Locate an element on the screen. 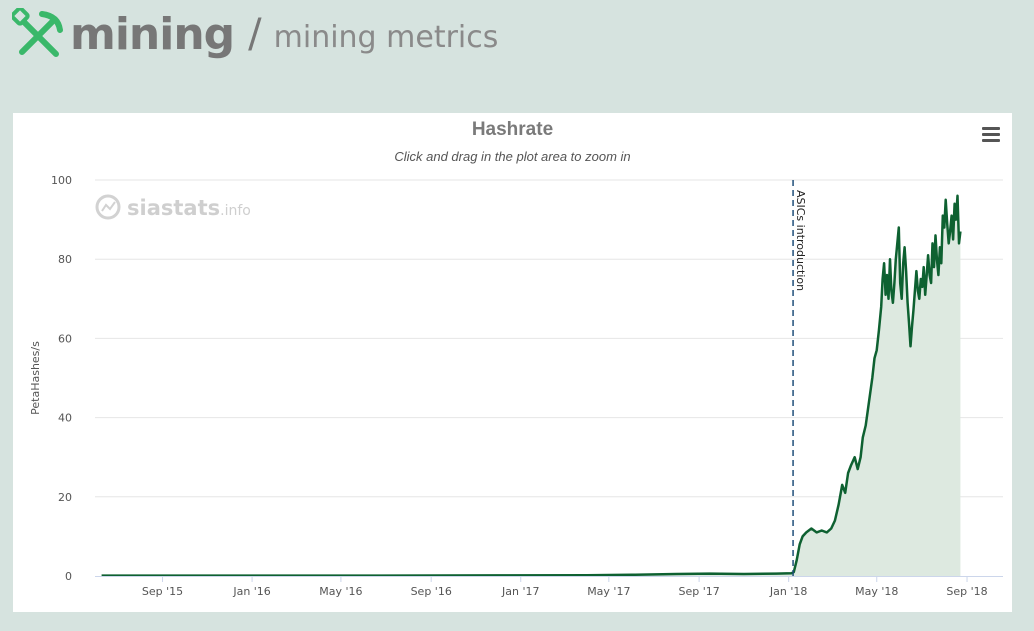 The height and width of the screenshot is (631, 1034). y-tick-label: 40 is located at coordinates (65, 418).